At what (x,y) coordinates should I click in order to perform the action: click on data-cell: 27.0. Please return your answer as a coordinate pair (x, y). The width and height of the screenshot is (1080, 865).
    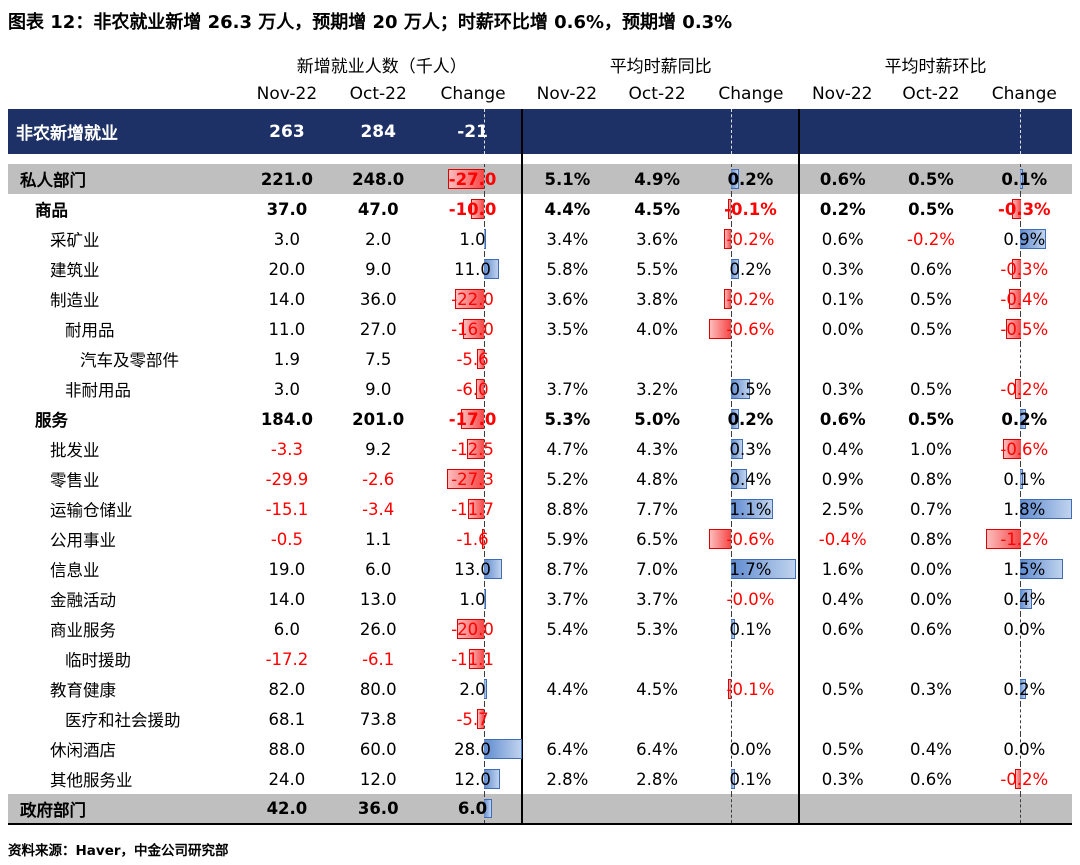
    Looking at the image, I should click on (378, 329).